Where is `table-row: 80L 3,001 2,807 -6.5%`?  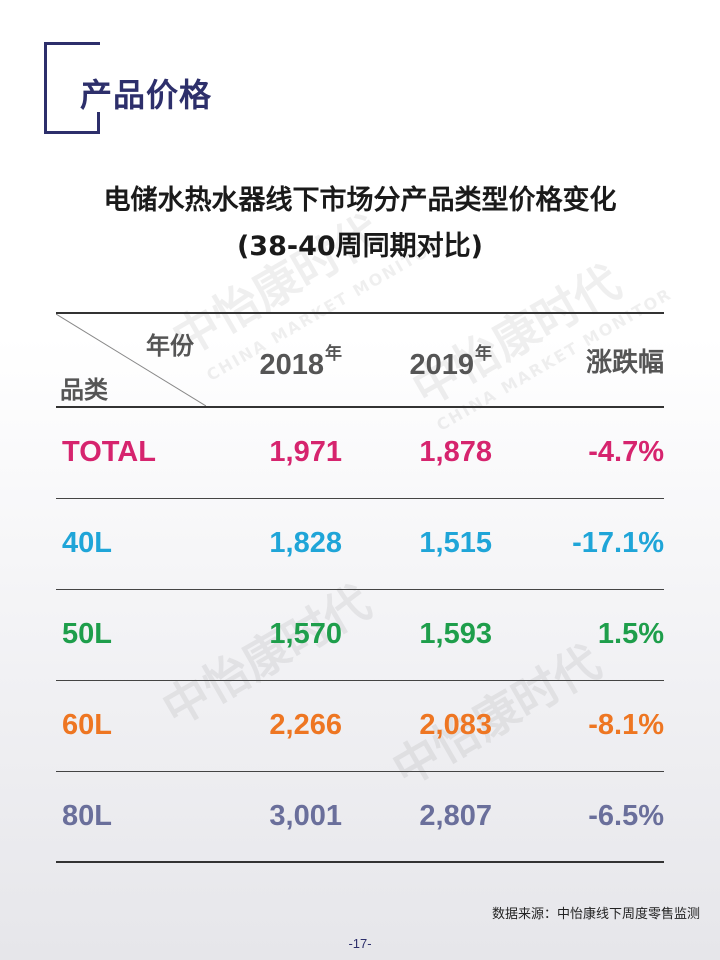 table-row: 80L 3,001 2,807 -6.5% is located at coordinates (360, 816).